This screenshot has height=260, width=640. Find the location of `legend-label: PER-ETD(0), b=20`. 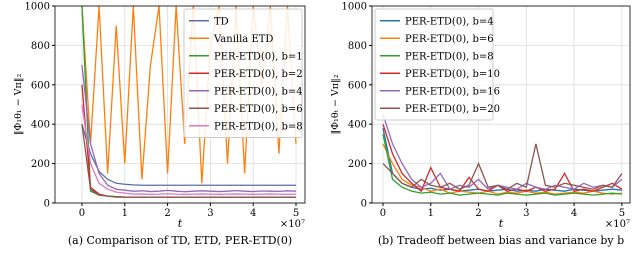

legend-label: PER-ETD(0), b=20 is located at coordinates (452, 109).